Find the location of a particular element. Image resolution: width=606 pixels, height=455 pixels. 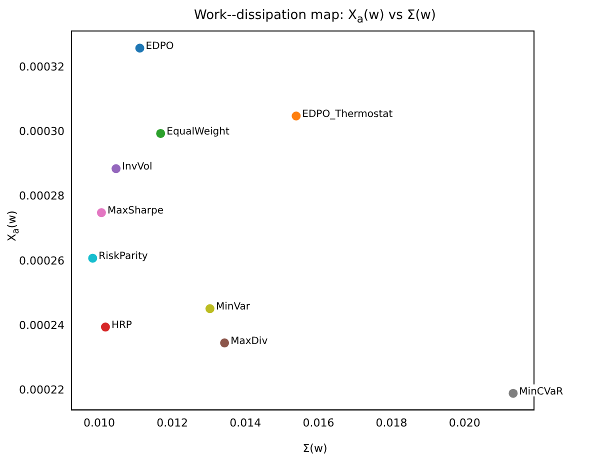

y-tick-label: 0.00032 is located at coordinates (41, 67).